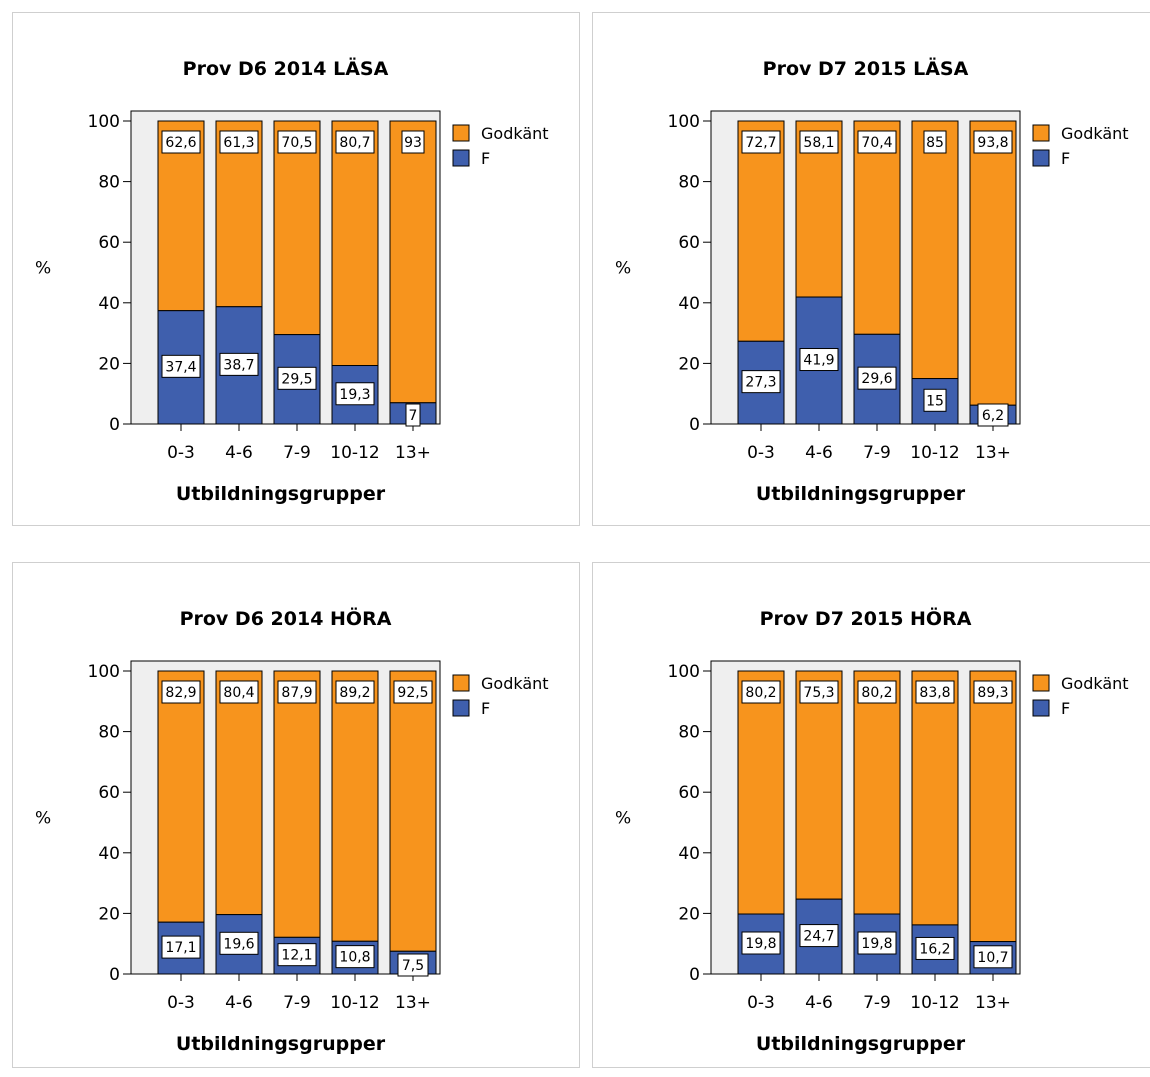 The image size is (1150, 1077). I want to click on data-label-godkant: 93, so click(413, 143).